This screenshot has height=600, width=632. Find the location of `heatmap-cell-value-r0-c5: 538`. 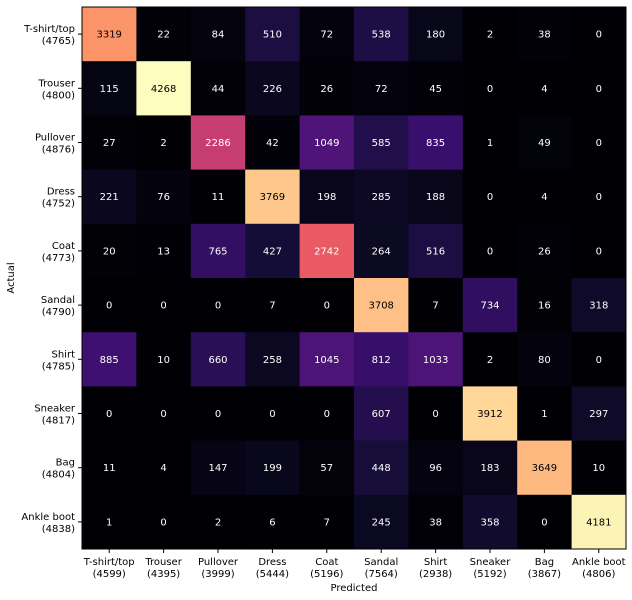

heatmap-cell-value-r0-c5: 538 is located at coordinates (381, 35).